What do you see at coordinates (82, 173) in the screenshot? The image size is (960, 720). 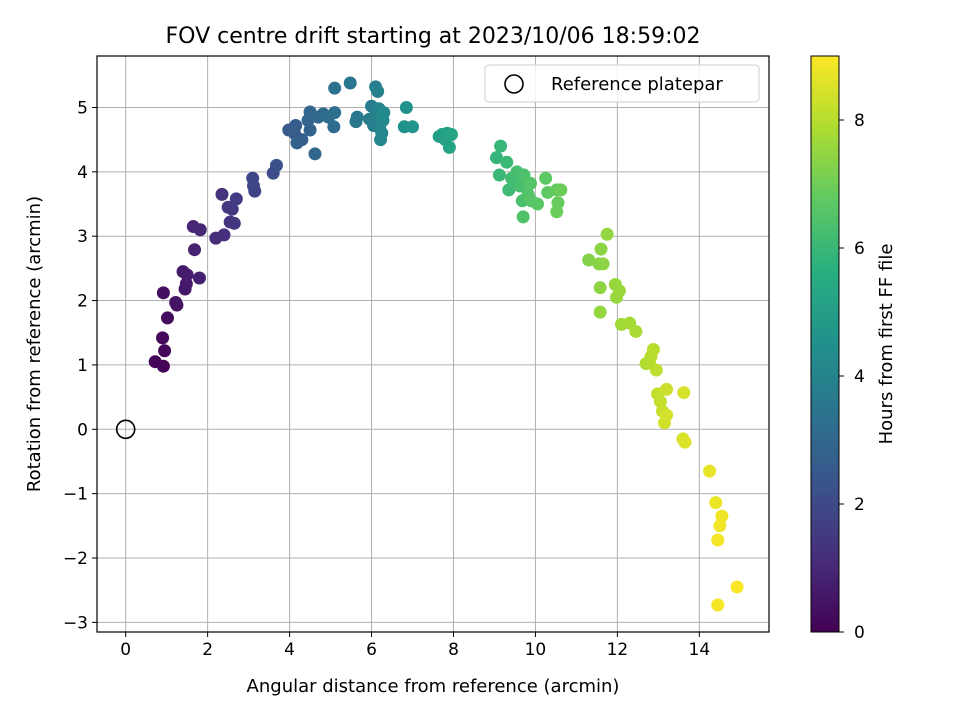 I see `y-tick-label: 4` at bounding box center [82, 173].